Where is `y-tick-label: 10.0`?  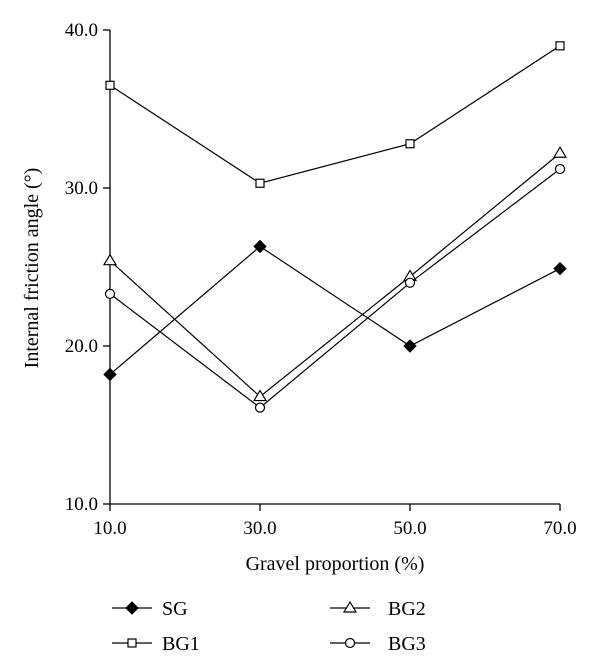 y-tick-label: 10.0 is located at coordinates (81, 504).